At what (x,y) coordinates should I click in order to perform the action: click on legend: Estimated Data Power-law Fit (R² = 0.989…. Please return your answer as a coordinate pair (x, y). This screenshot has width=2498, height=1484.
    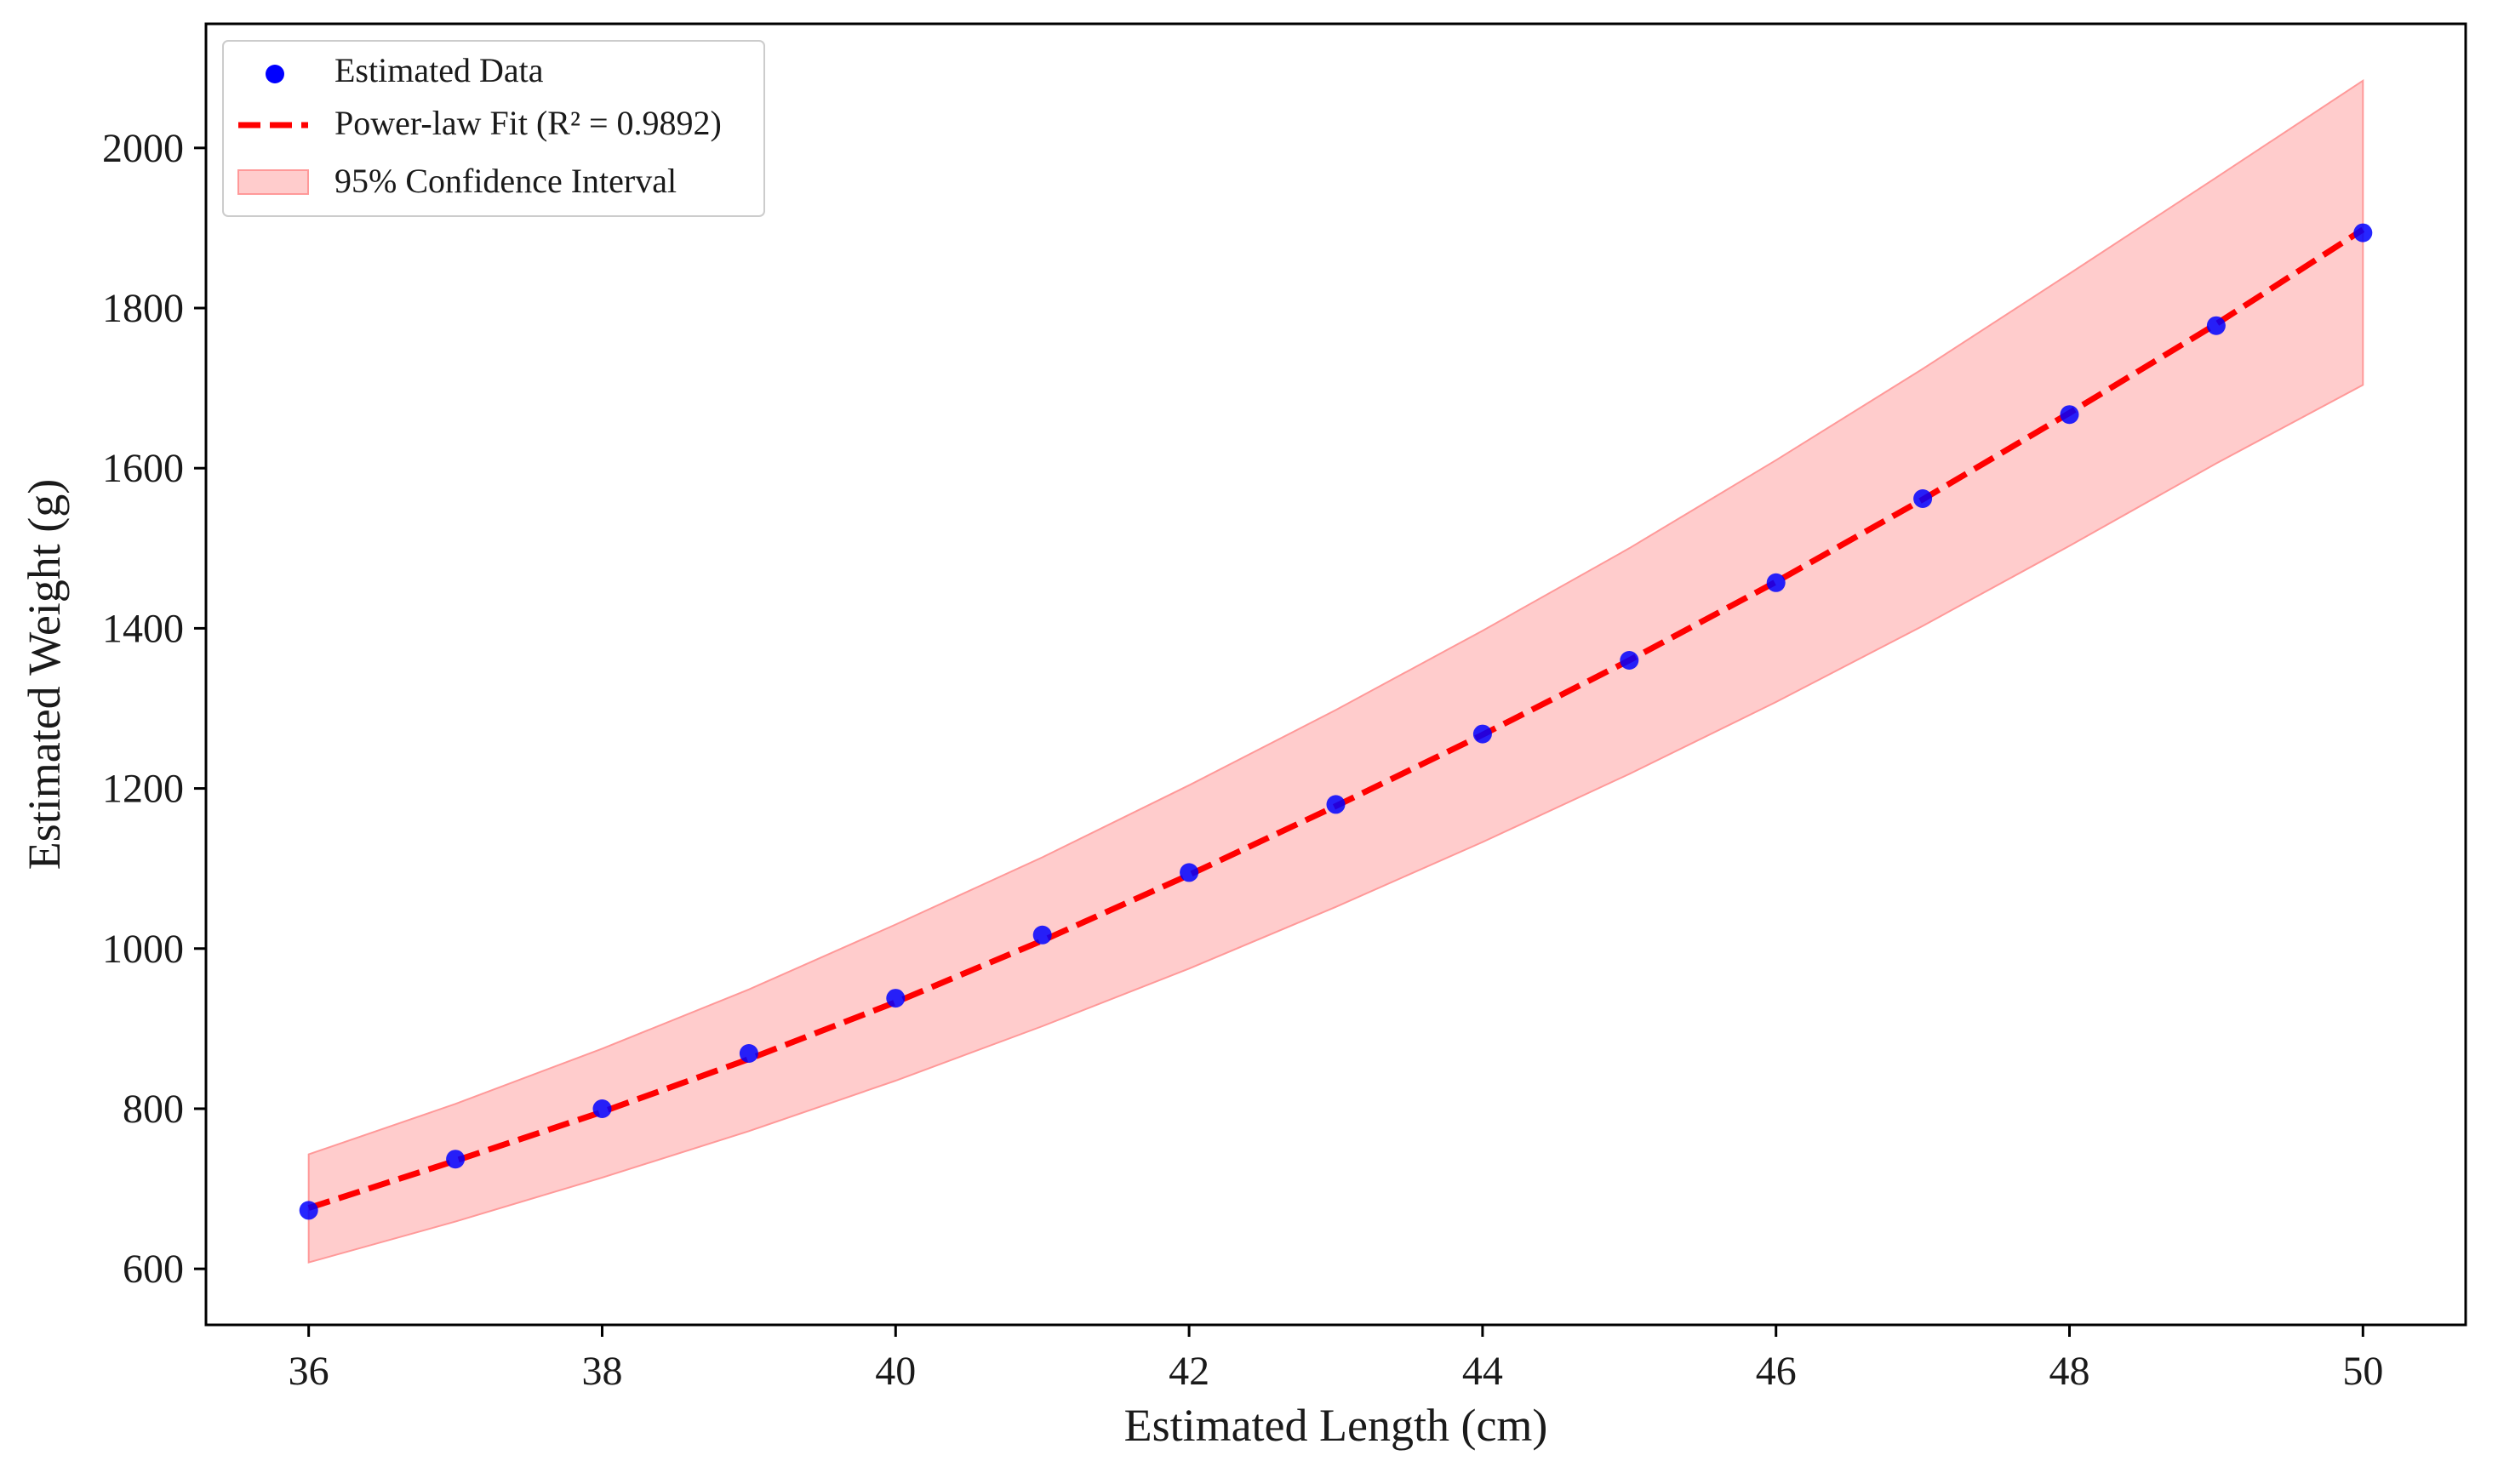
    Looking at the image, I should click on (494, 128).